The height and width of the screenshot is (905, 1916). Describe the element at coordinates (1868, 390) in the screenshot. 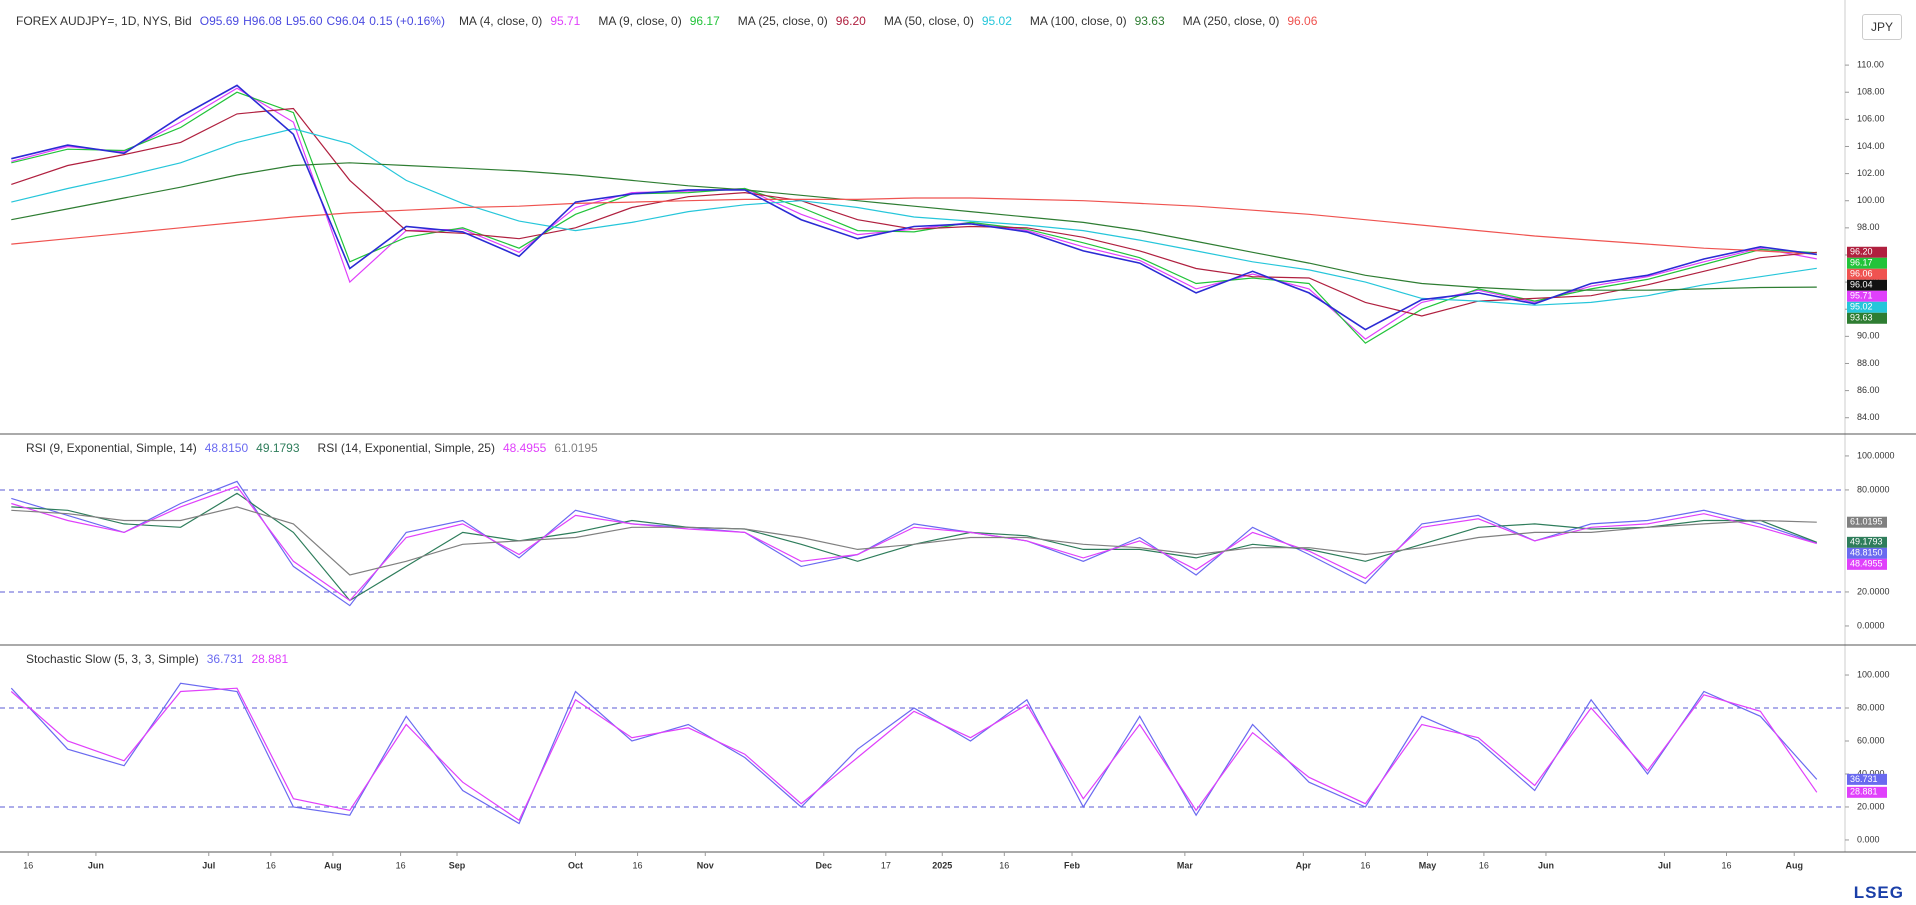

I see `y-tick-label: 86.00` at that location.